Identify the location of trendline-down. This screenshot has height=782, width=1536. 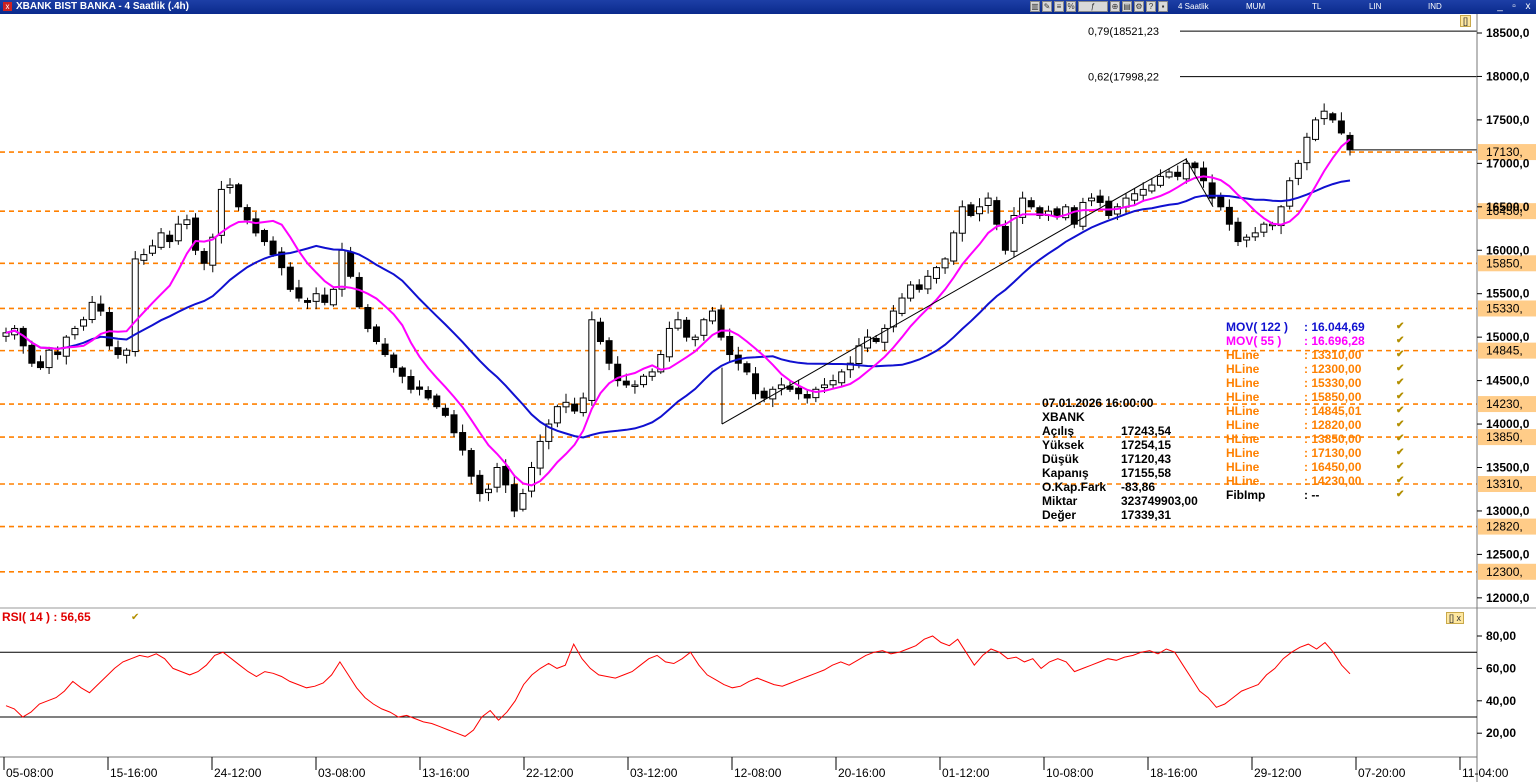
(1199, 183).